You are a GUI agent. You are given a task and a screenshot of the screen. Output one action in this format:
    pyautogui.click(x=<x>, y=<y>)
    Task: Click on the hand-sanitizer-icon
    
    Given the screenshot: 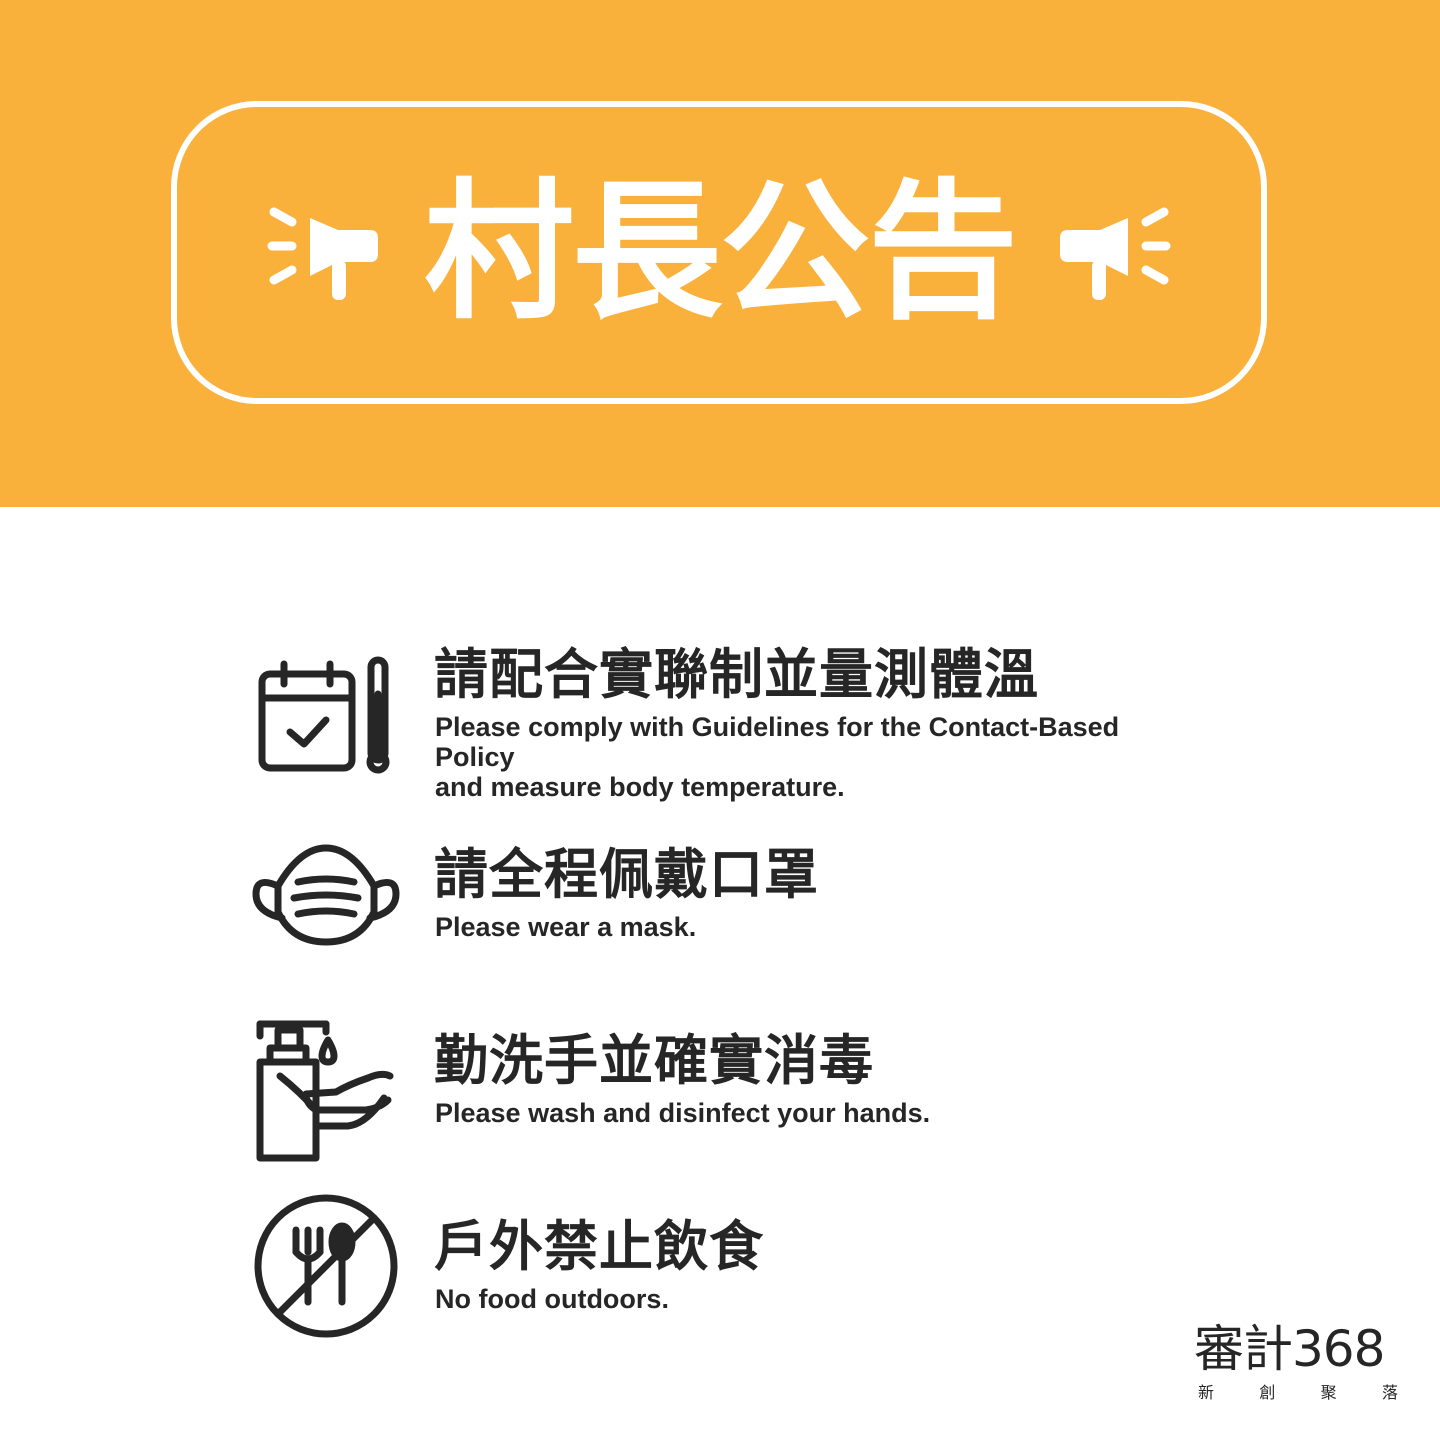 What is the action you would take?
    pyautogui.click(x=326, y=1090)
    